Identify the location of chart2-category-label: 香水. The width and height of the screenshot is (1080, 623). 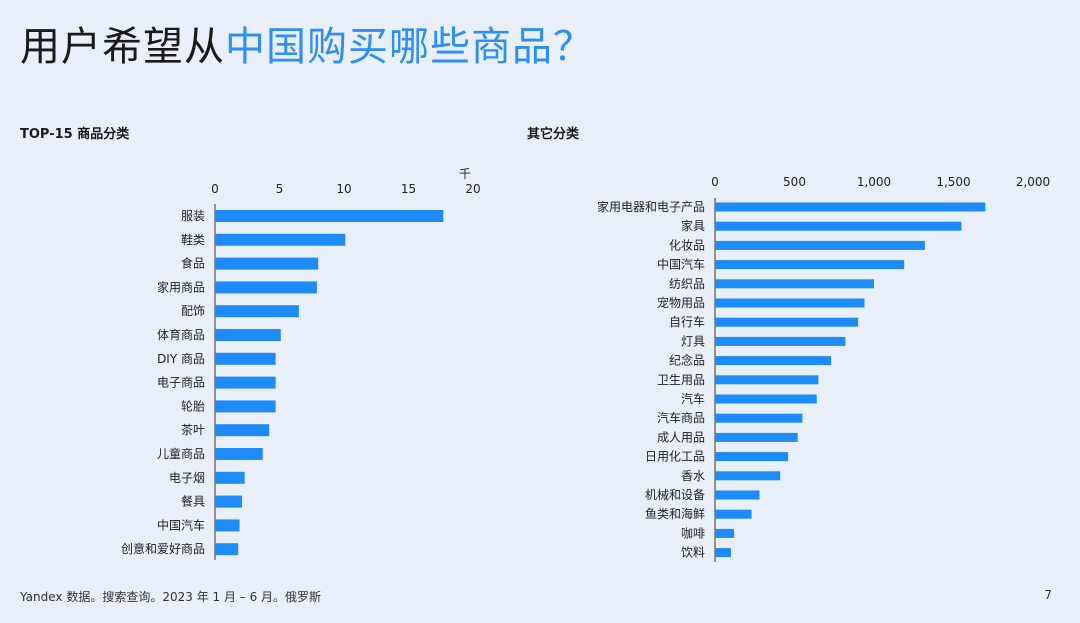
(693, 476).